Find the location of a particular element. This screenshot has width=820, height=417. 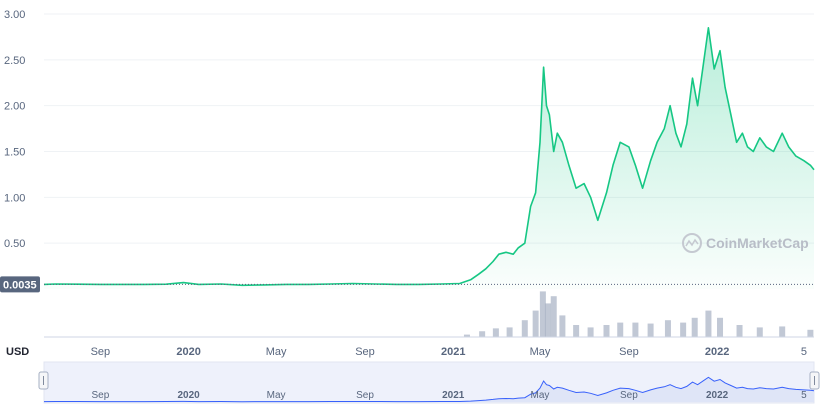

x-tick-label: 2021 is located at coordinates (453, 352).